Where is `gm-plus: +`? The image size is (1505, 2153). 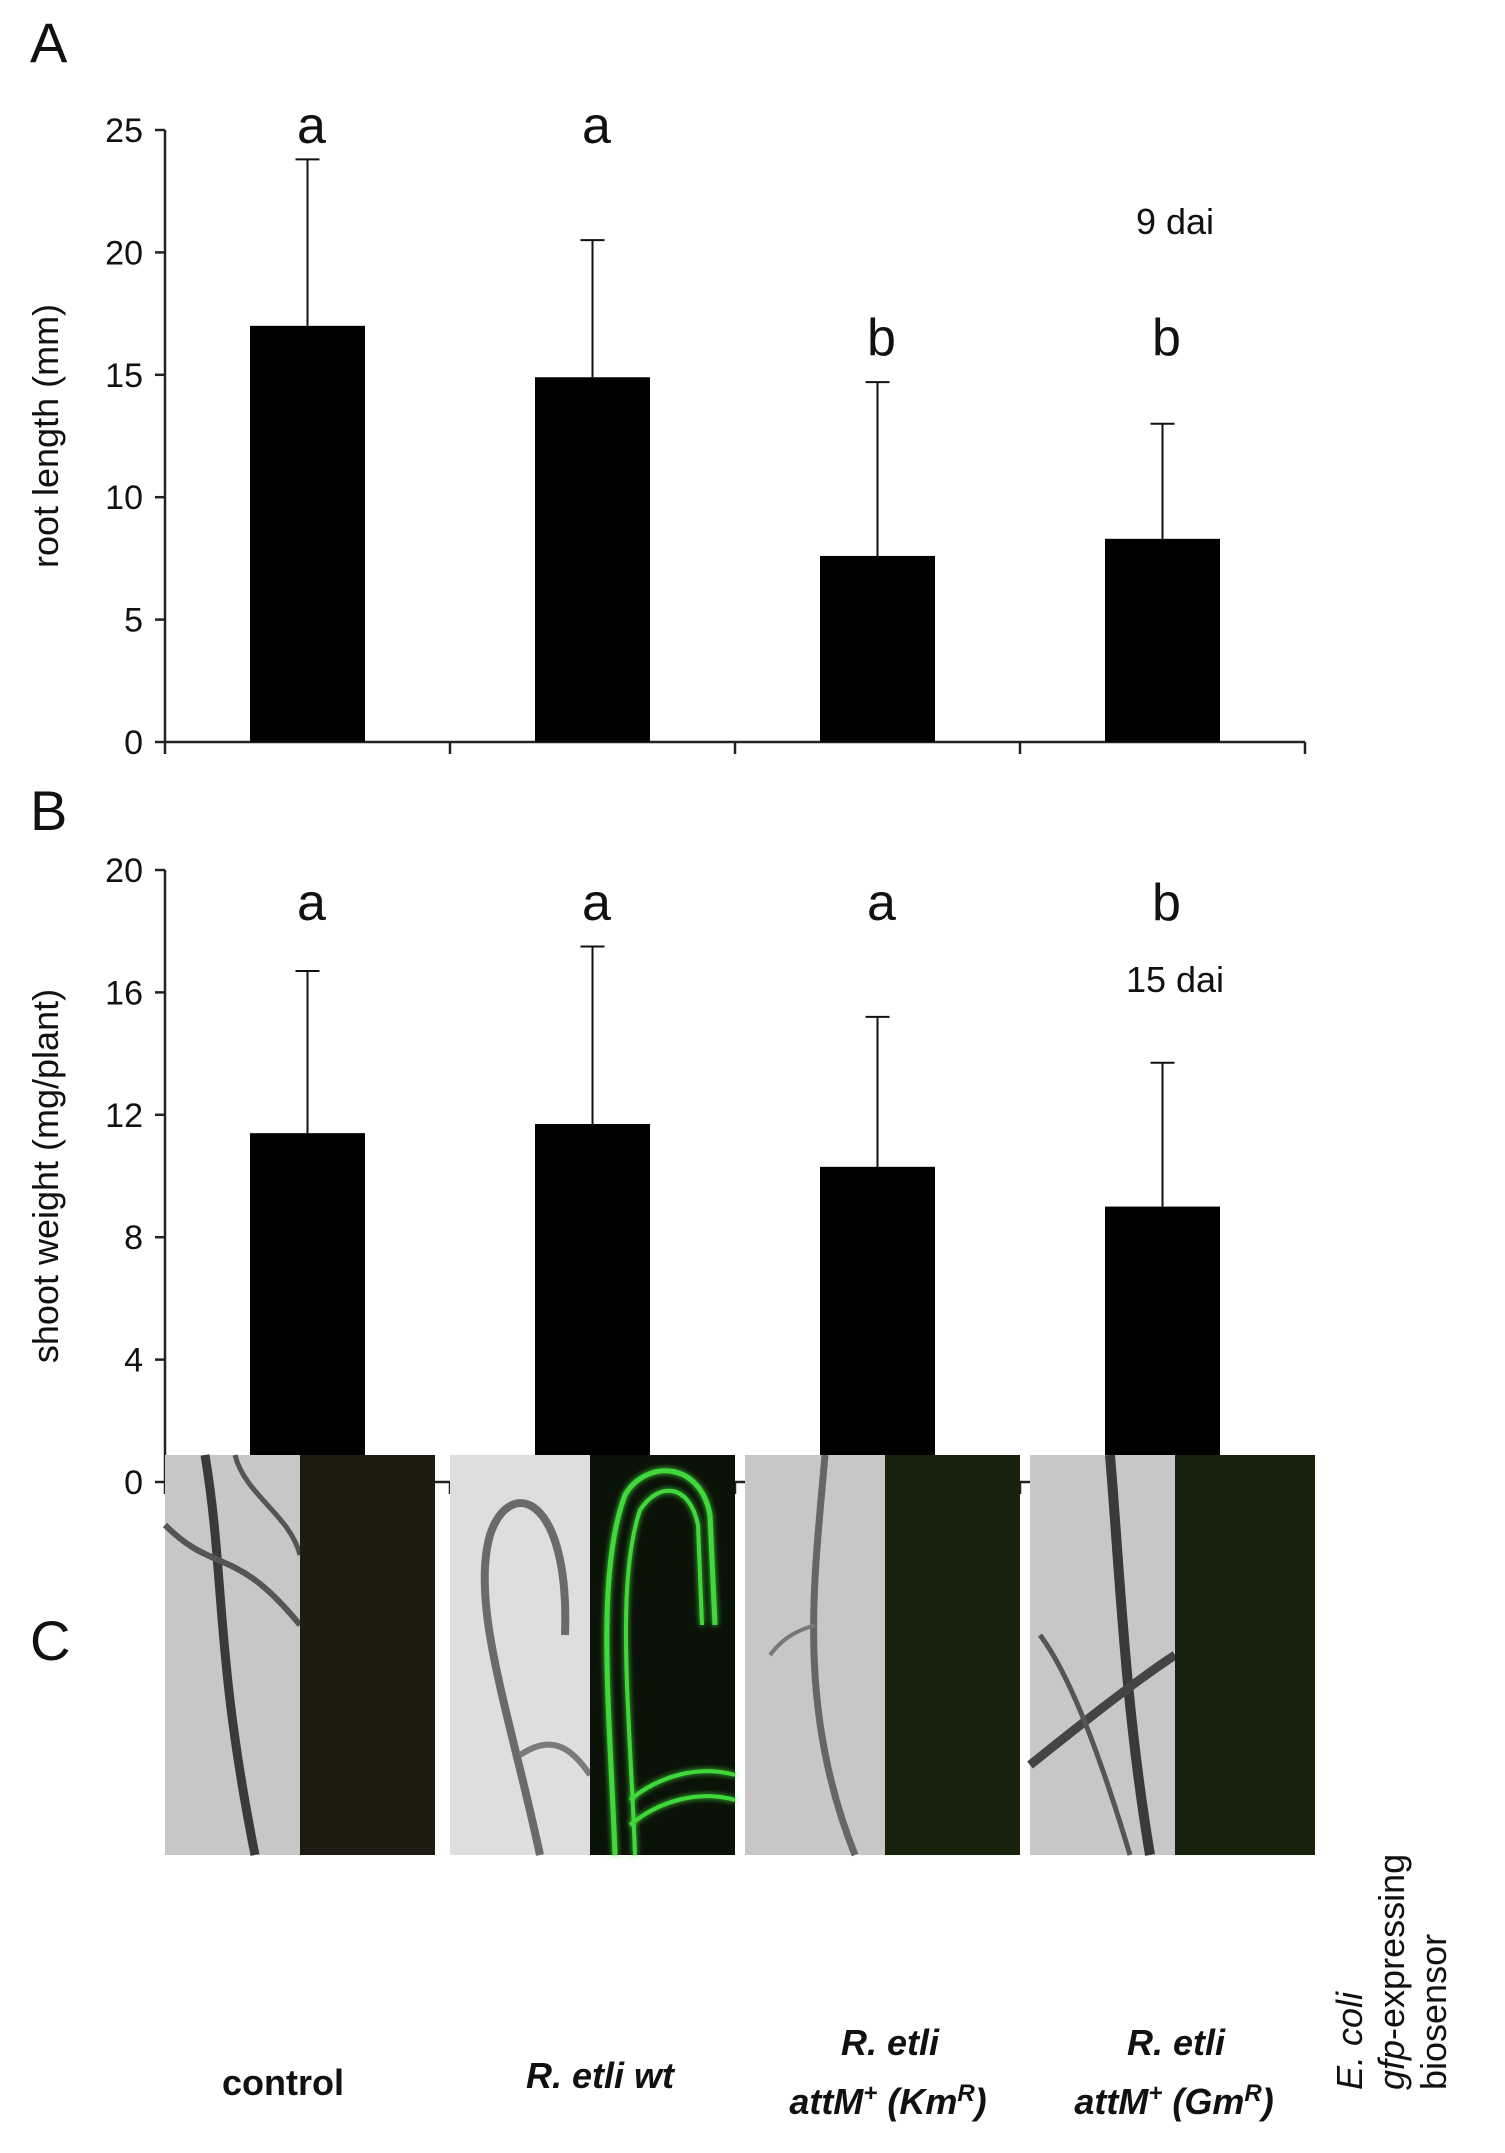
gm-plus: + is located at coordinates (1155, 2093).